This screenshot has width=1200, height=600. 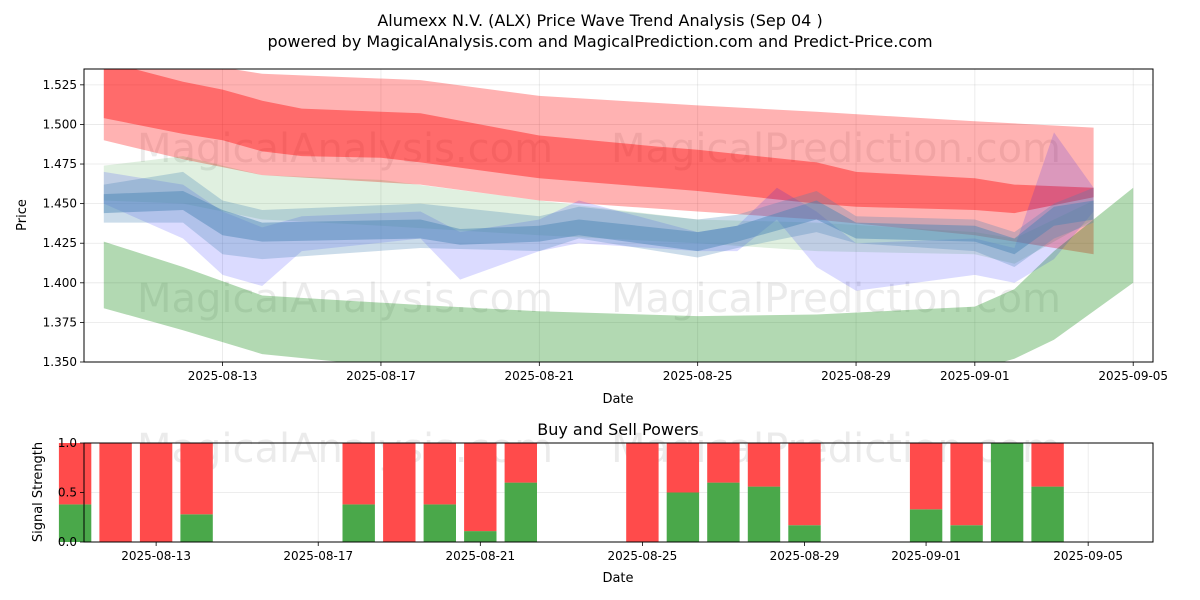 What do you see at coordinates (617, 399) in the screenshot?
I see `price-x-axis-label: Date` at bounding box center [617, 399].